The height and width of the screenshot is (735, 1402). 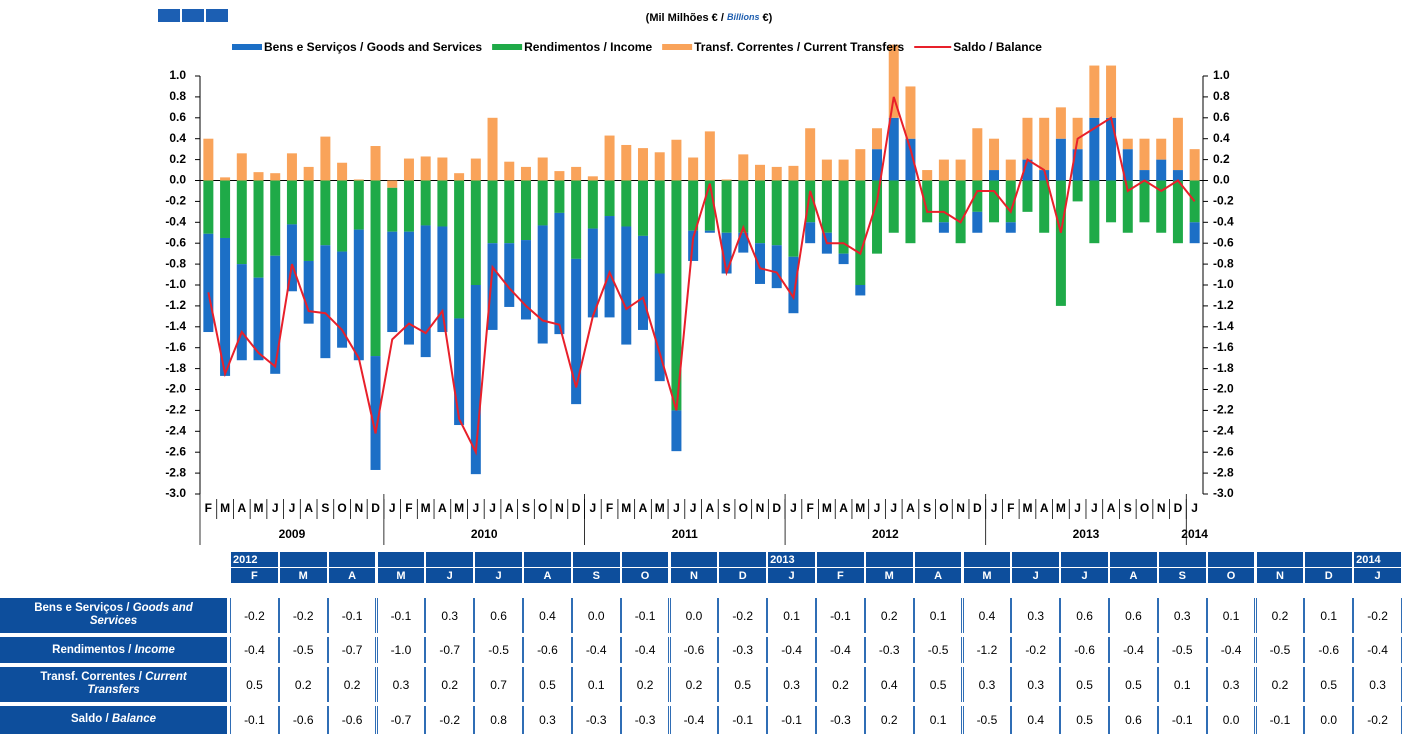 I want to click on y-tick-label: 0.4, so click(x=177, y=138).